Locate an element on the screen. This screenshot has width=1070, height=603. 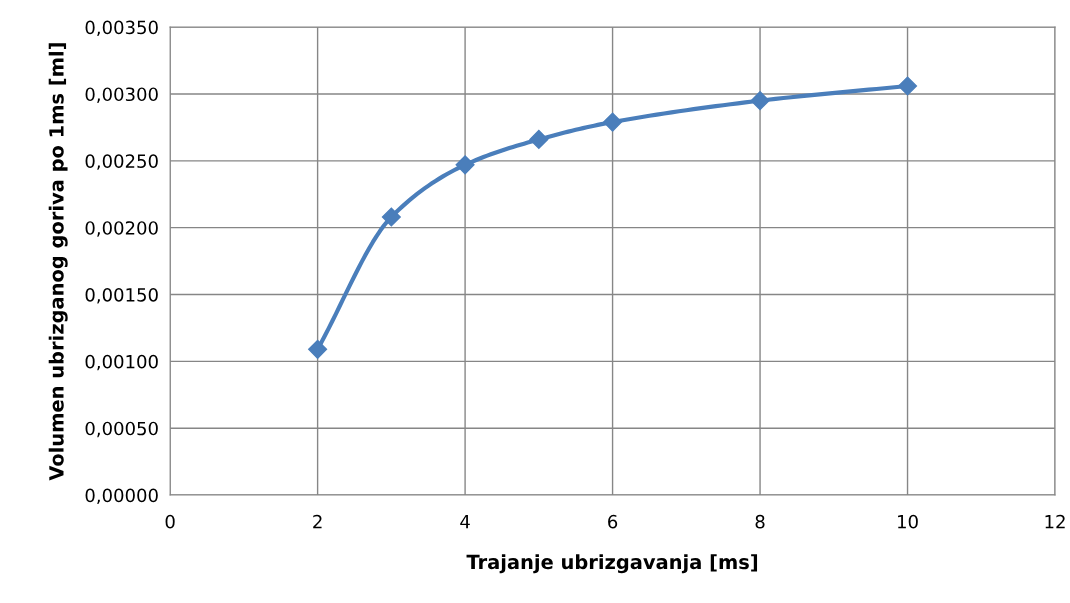
x-tick-label: 0 is located at coordinates (170, 521).